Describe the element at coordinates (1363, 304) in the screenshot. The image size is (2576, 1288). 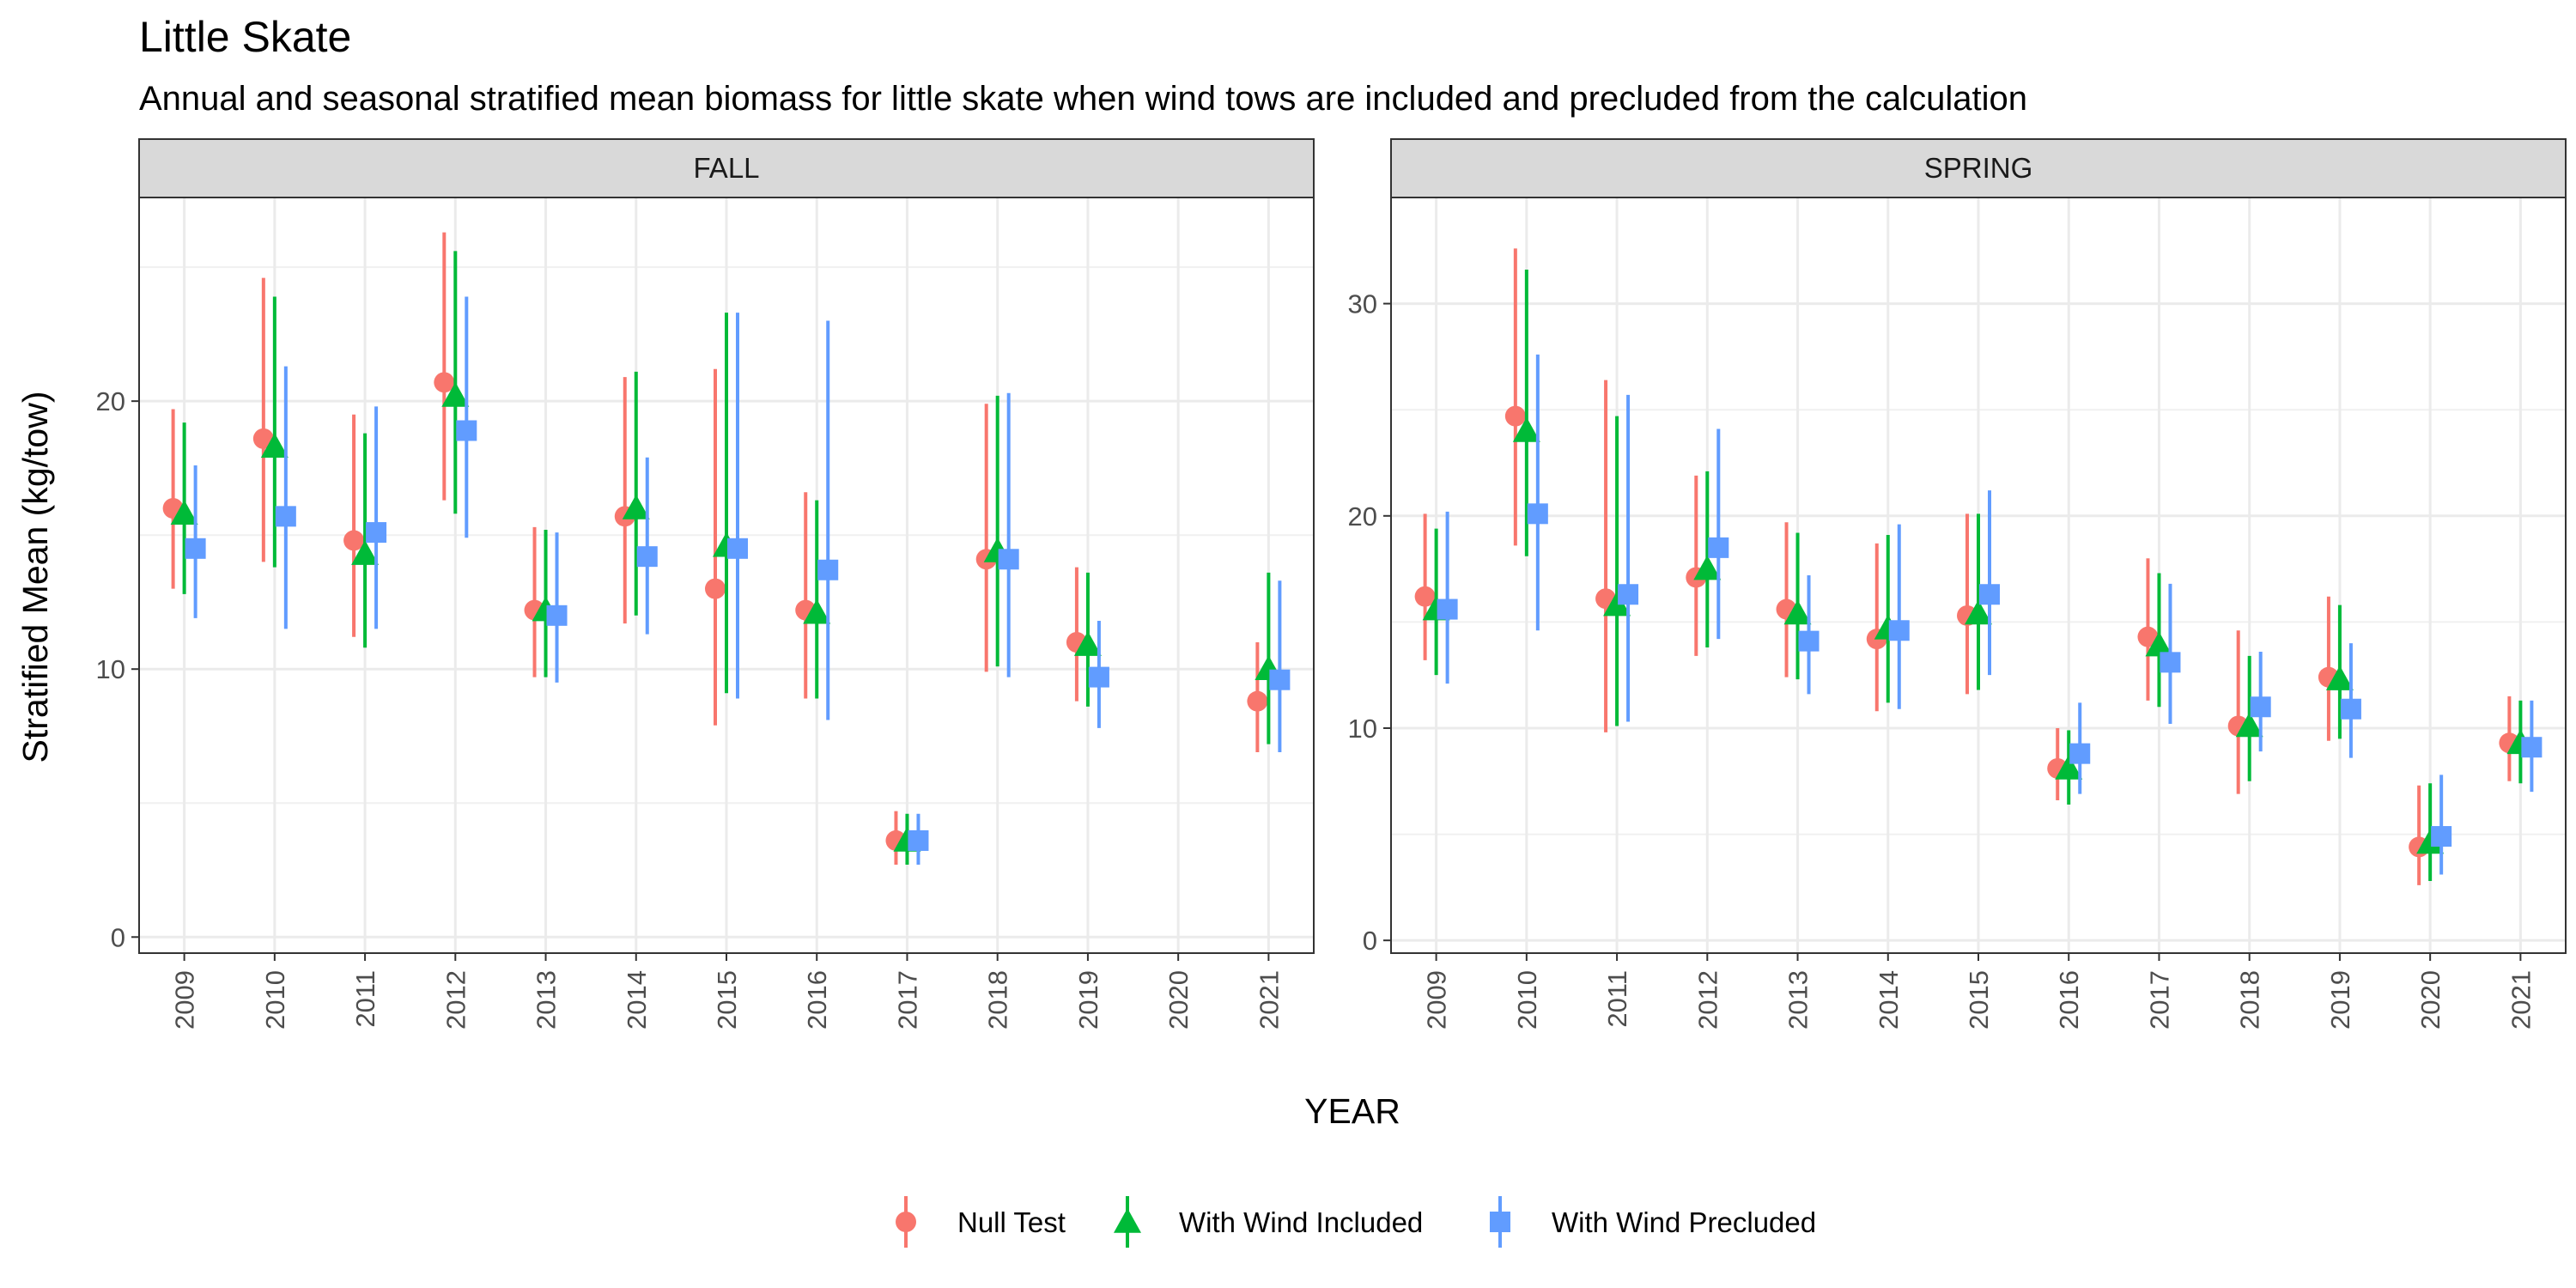
I see `y-tick-label: 30` at that location.